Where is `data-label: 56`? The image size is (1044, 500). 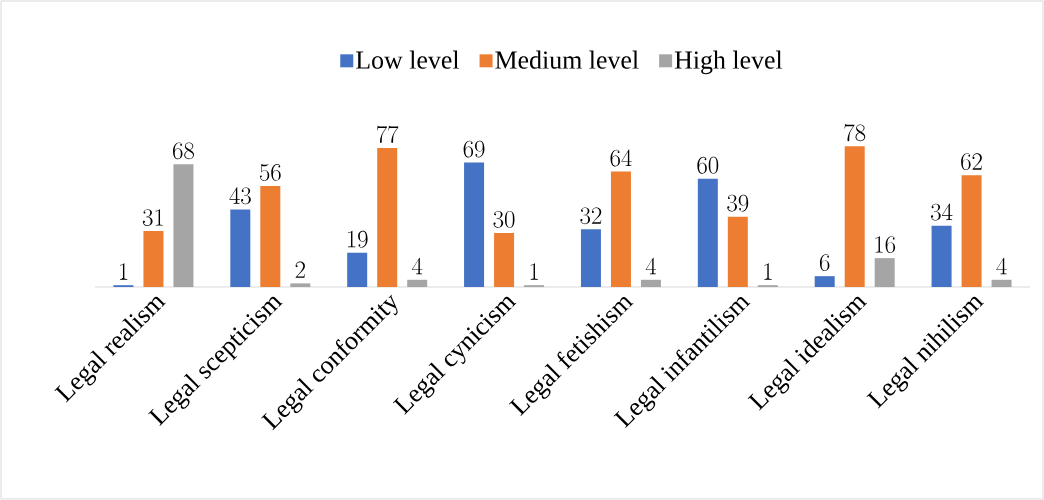
data-label: 56 is located at coordinates (270, 172).